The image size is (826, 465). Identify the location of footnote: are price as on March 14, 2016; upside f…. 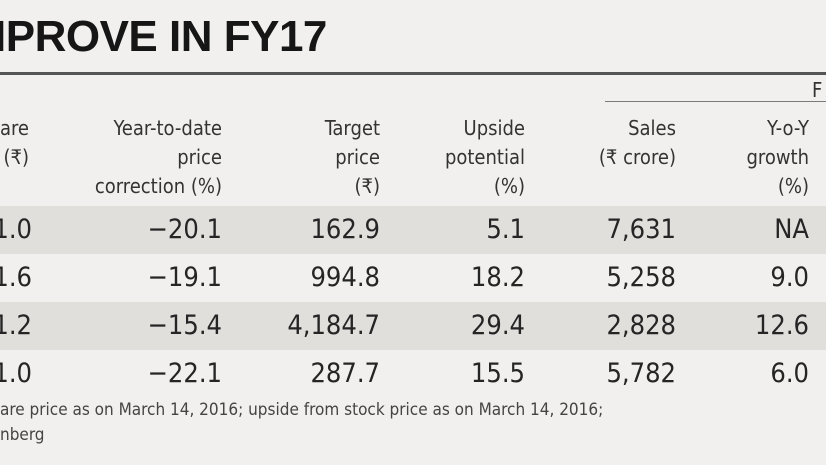
(302, 410).